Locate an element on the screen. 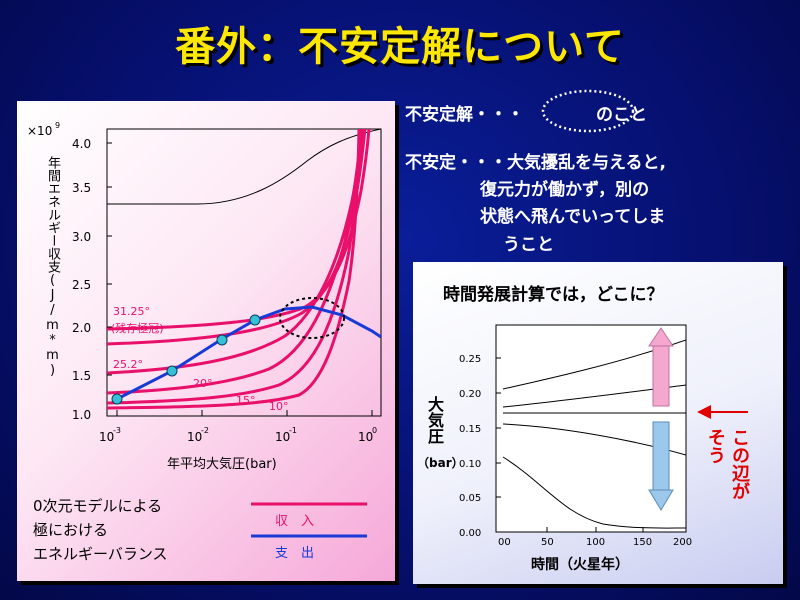  x-tick-label: 200 is located at coordinates (682, 542).